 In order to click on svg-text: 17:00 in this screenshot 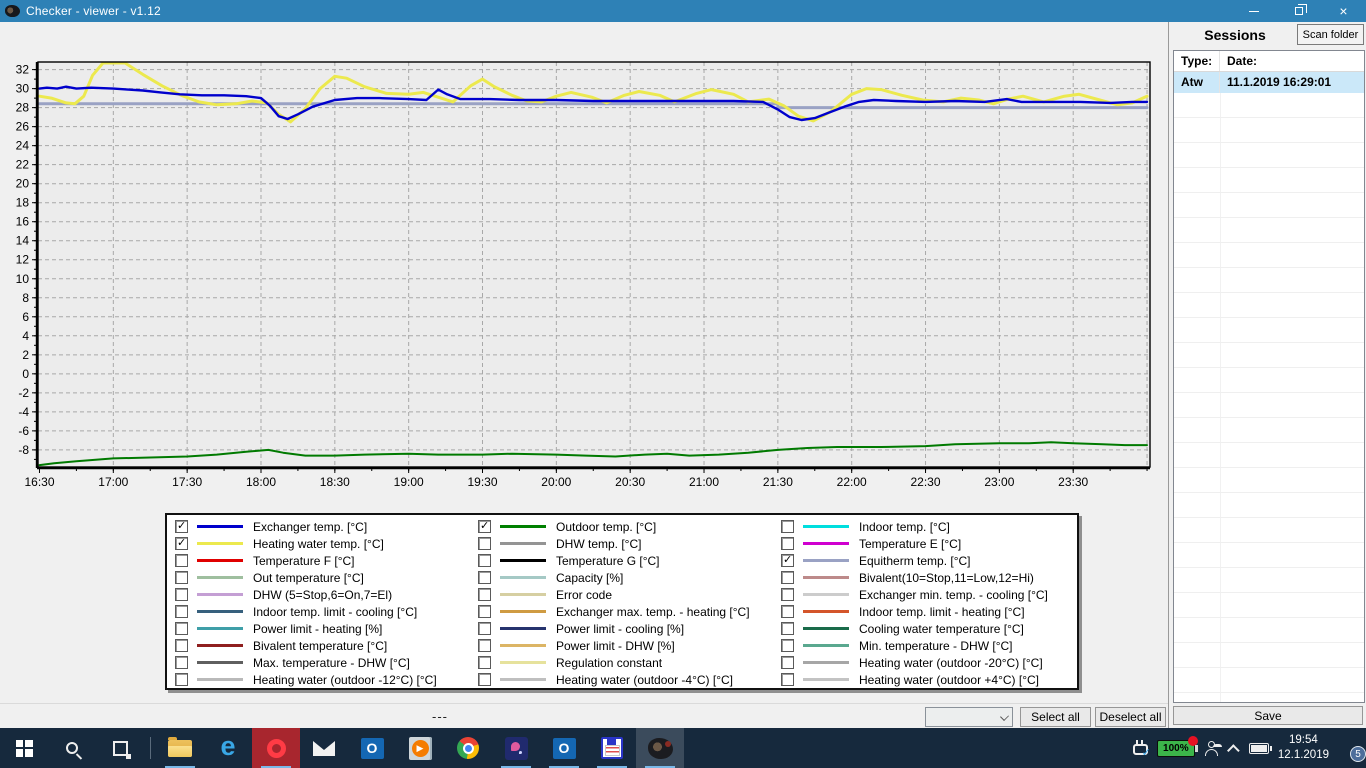, I will do `click(113, 482)`.